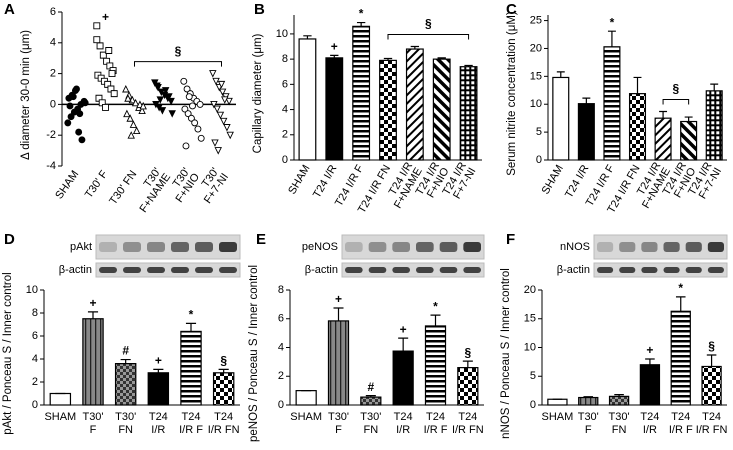 The width and height of the screenshot is (733, 450). Describe the element at coordinates (285, 59) in the screenshot. I see `y-tick-label: 8` at that location.